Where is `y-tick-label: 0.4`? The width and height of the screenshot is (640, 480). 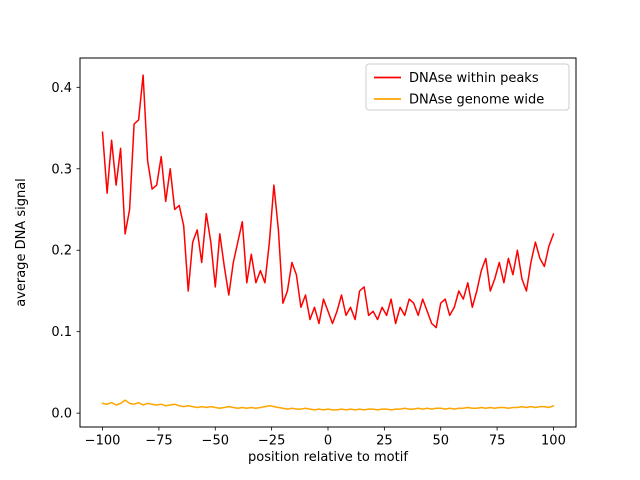 y-tick-label: 0.4 is located at coordinates (61, 88).